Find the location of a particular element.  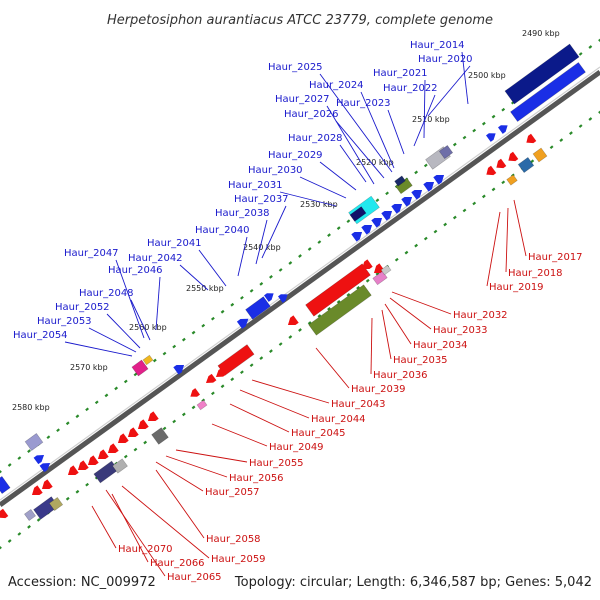

gene-label: Haur_2029 is located at coordinates (295, 155).